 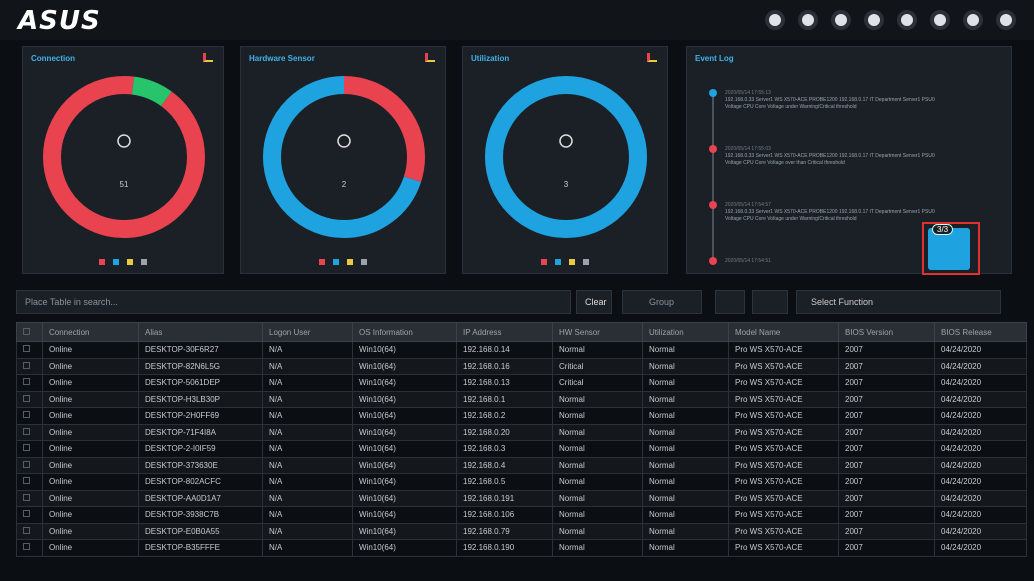 I want to click on event-time: 2020/05/14 17:55:13, so click(x=748, y=93).